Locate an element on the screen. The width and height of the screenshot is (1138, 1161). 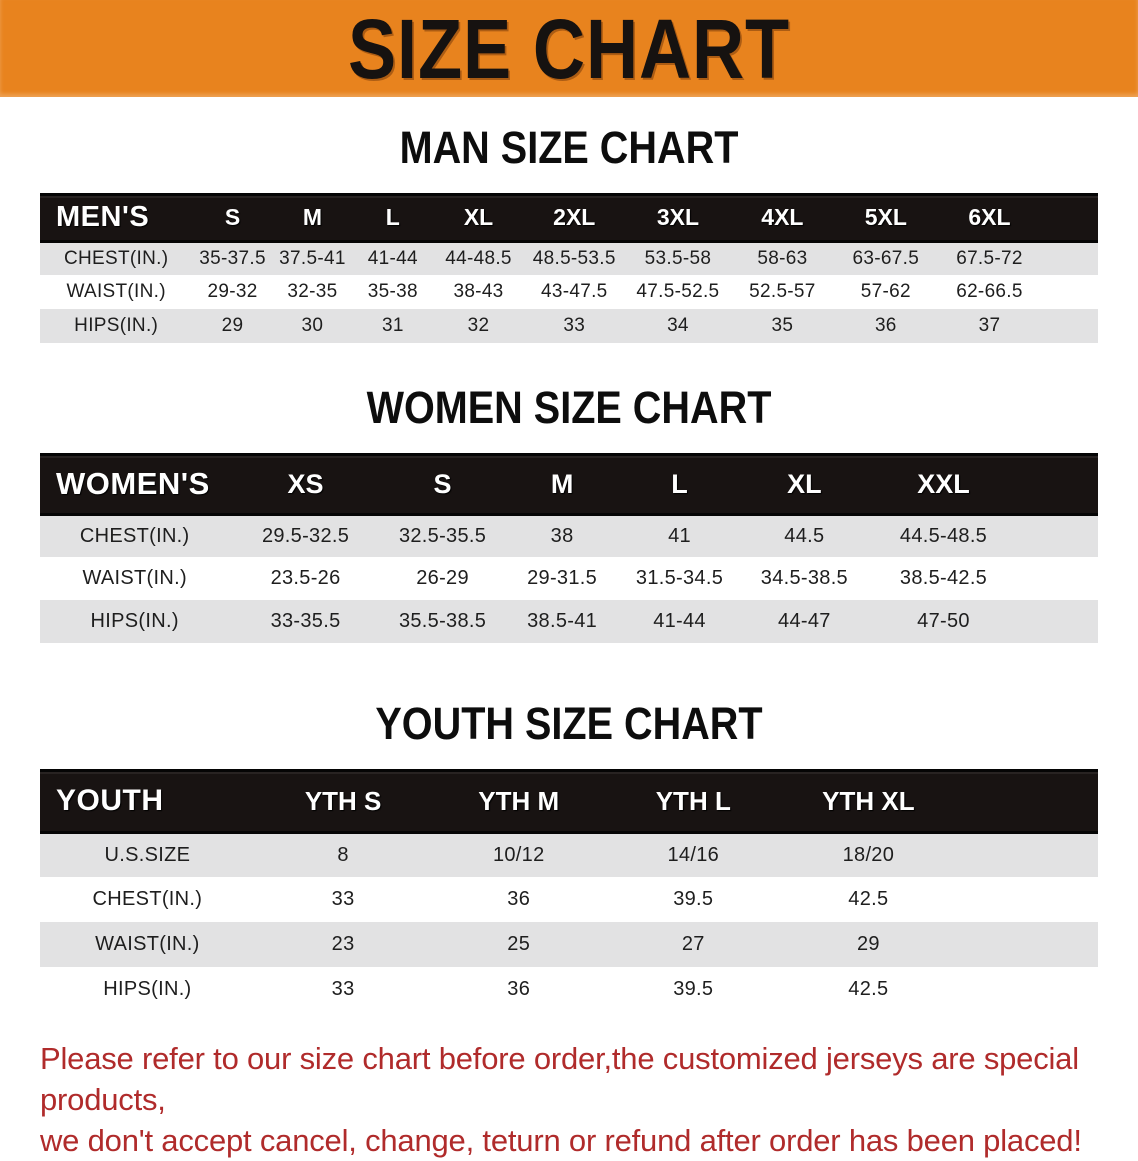
youth-chest-row: CHEST(IN.) 33 36 39.5 42.5 is located at coordinates (569, 899).